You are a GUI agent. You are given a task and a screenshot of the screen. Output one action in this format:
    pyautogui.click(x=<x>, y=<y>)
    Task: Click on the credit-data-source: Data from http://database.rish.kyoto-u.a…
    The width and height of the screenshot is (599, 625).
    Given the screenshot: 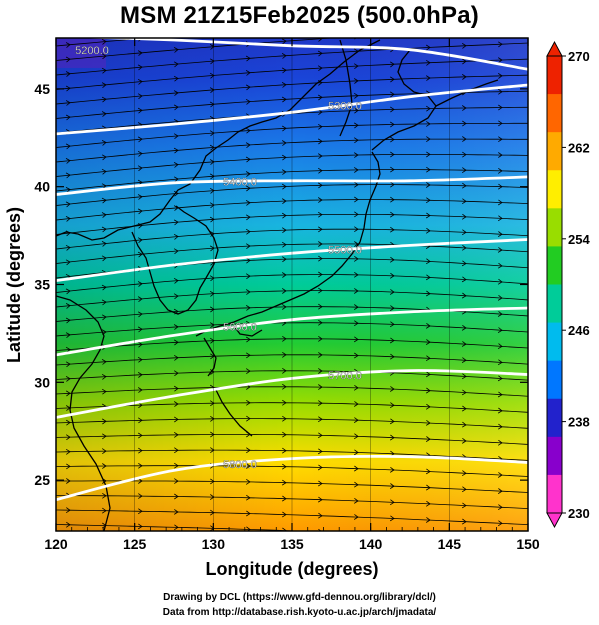 What is the action you would take?
    pyautogui.click(x=299, y=612)
    